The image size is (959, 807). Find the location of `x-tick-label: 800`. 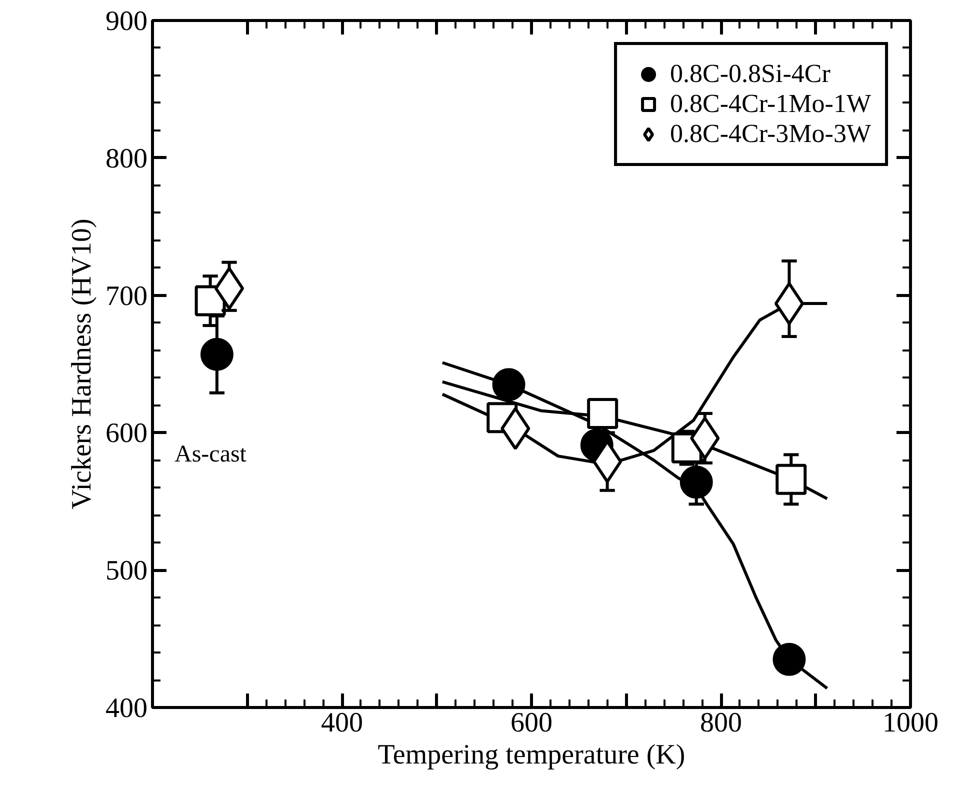

x-tick-label: 800 is located at coordinates (721, 723).